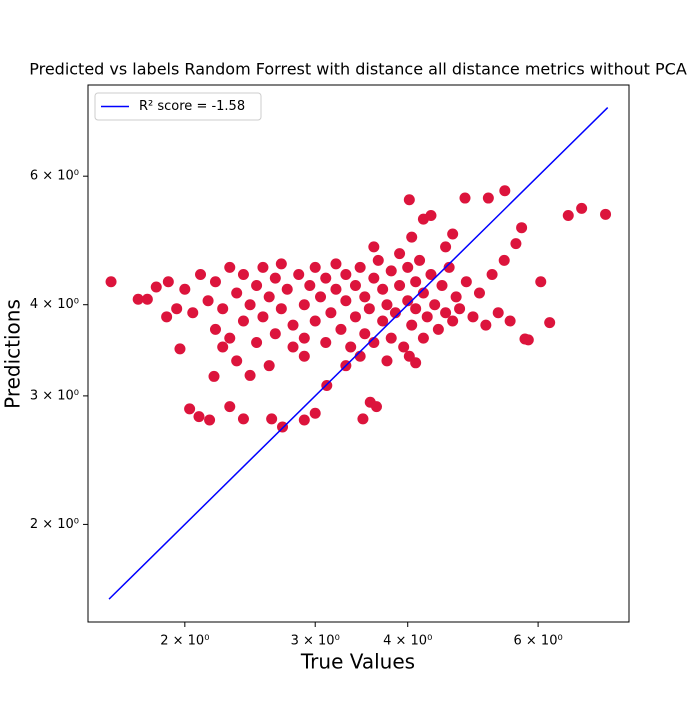 This screenshot has height=704, width=700. Describe the element at coordinates (192, 106) in the screenshot. I see `legend-label: R² score = -1.58` at that location.